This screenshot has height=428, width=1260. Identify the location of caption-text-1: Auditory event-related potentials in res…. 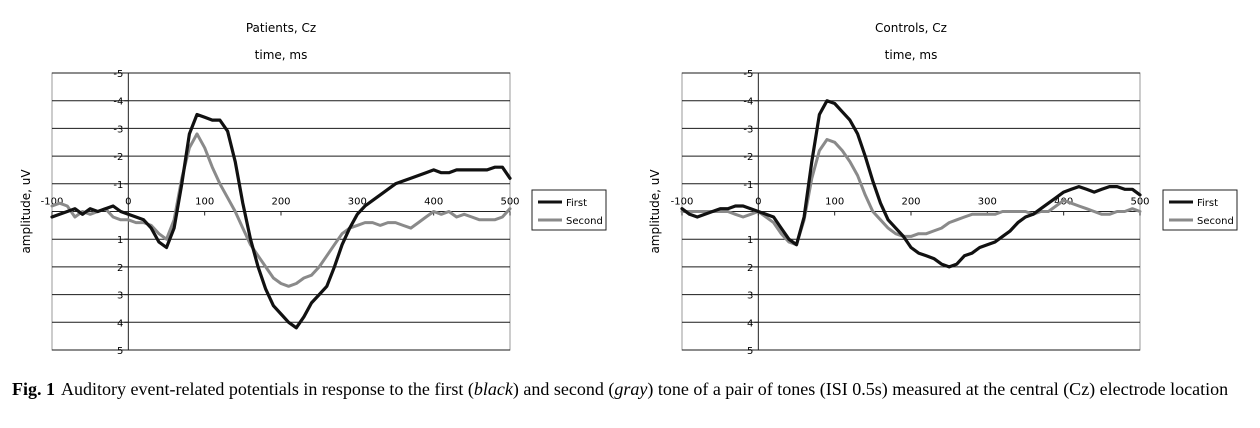
(267, 389).